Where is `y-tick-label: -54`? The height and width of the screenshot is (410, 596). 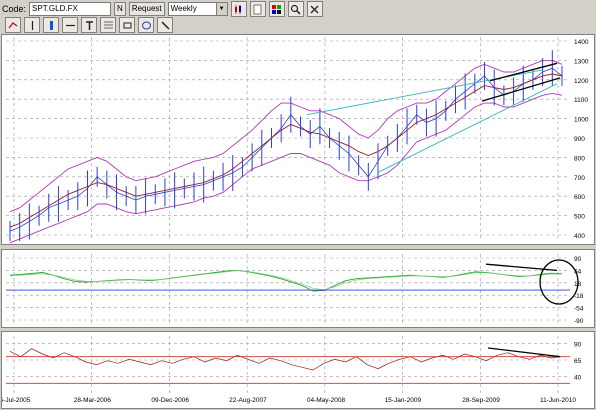
y-tick-label: -54 is located at coordinates (579, 309).